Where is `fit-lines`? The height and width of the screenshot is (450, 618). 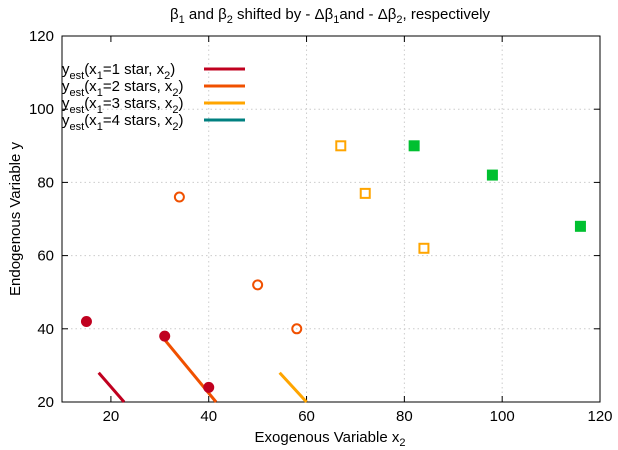
fit-lines is located at coordinates (202, 371).